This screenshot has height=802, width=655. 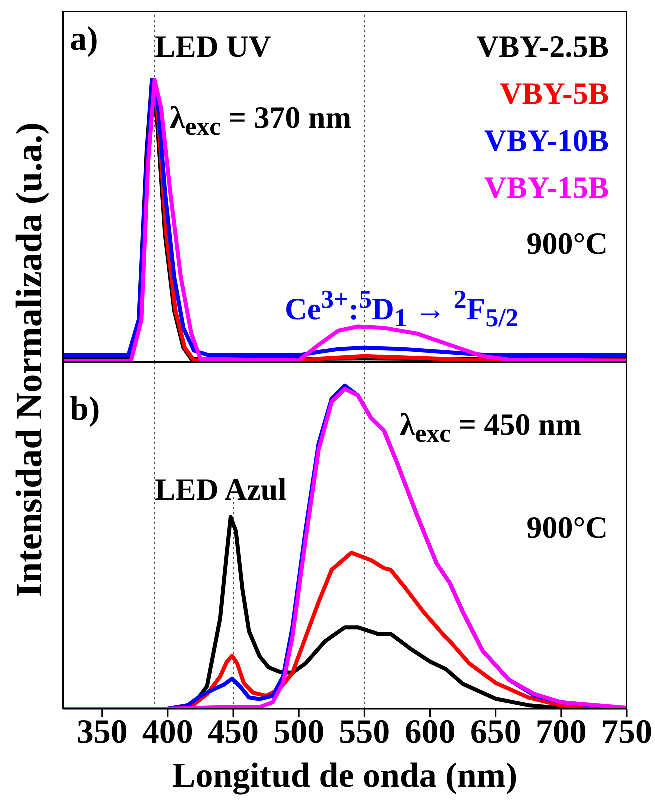 What do you see at coordinates (102, 733) in the screenshot?
I see `x-tick-label: 350` at bounding box center [102, 733].